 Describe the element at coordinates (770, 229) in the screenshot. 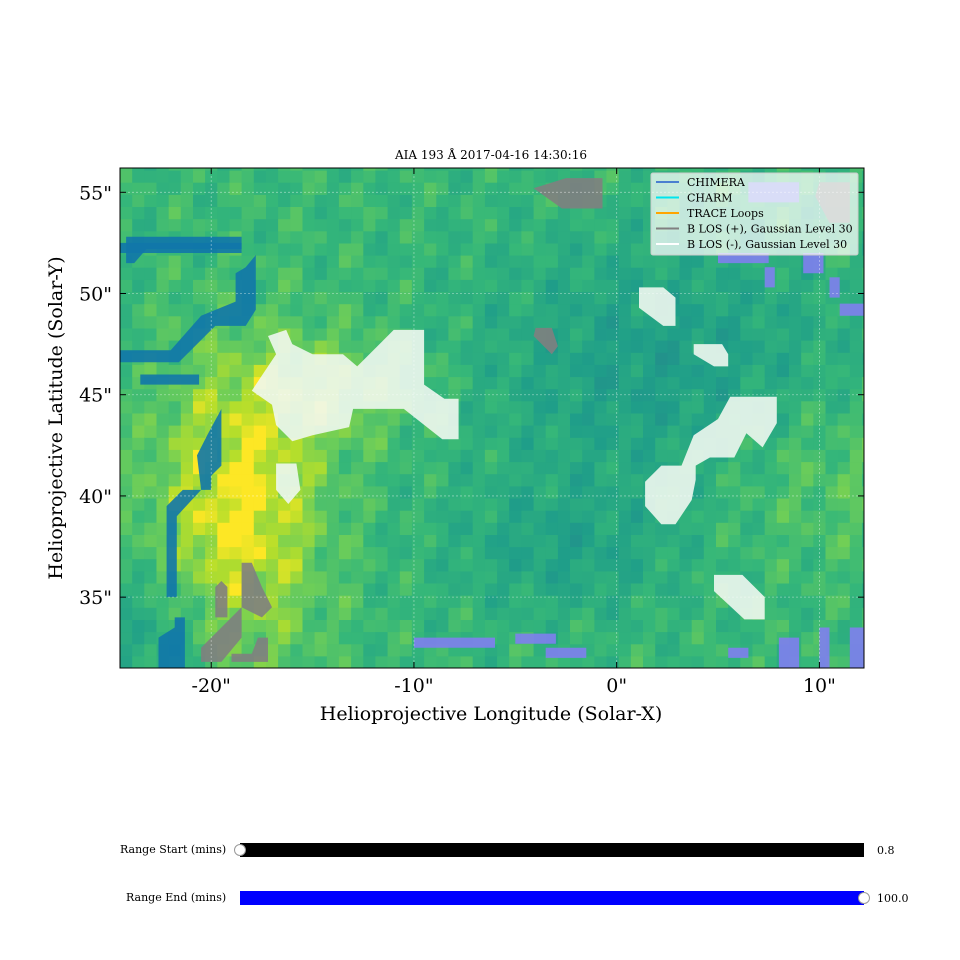

I see `legend-label: B LOS (+), Gaussian Level 30` at that location.